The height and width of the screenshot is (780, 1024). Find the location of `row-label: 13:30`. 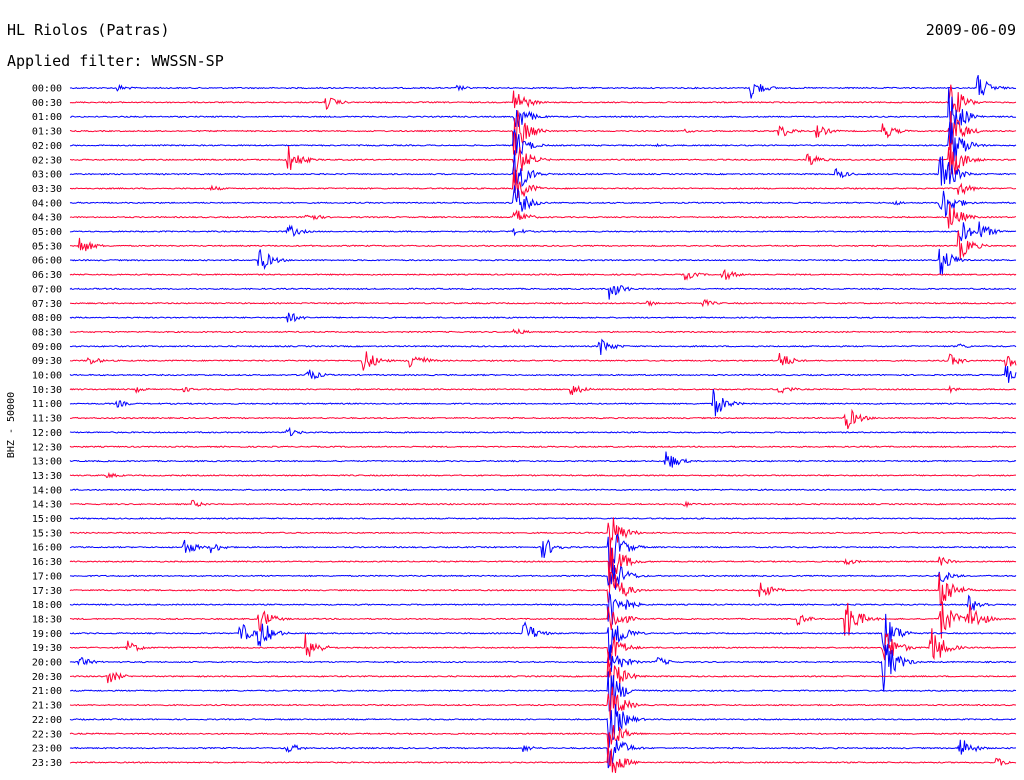

row-label: 13:30 is located at coordinates (47, 476).